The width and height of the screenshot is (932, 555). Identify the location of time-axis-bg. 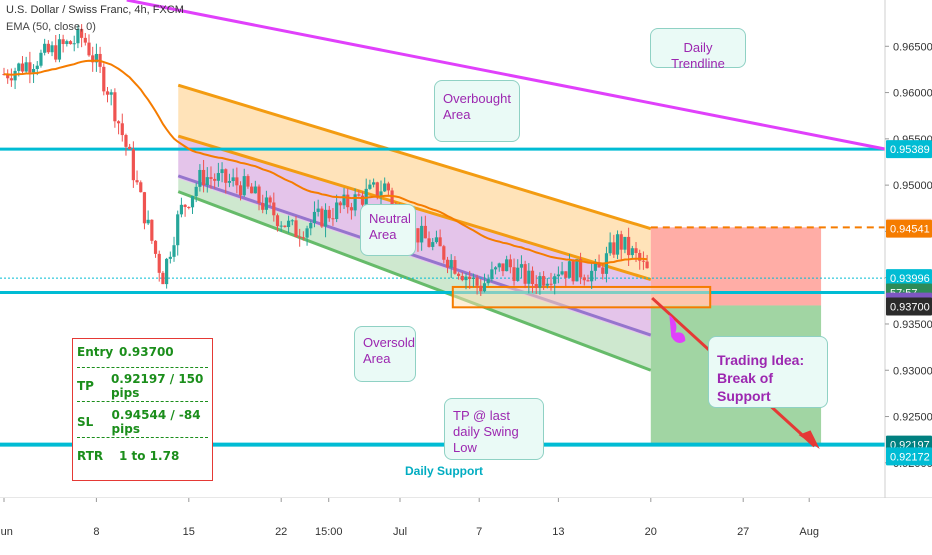
(466, 524).